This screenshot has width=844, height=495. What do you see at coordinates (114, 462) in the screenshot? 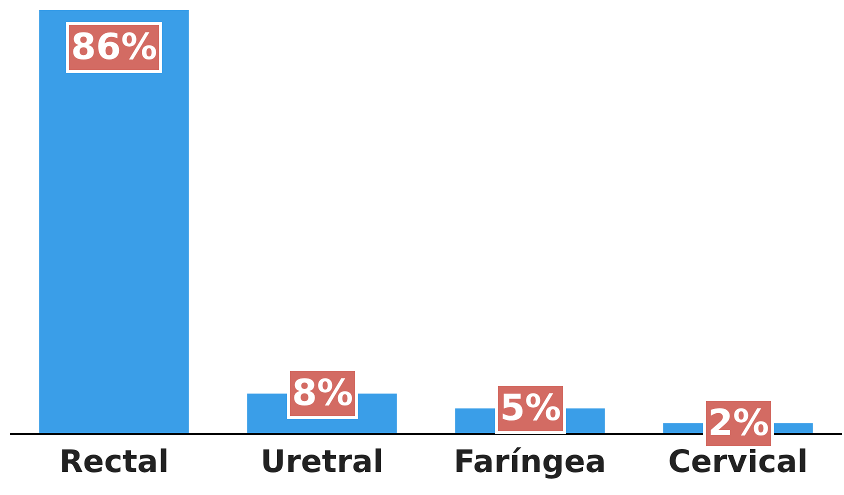
I see `x-tick-label: Rectal` at bounding box center [114, 462].